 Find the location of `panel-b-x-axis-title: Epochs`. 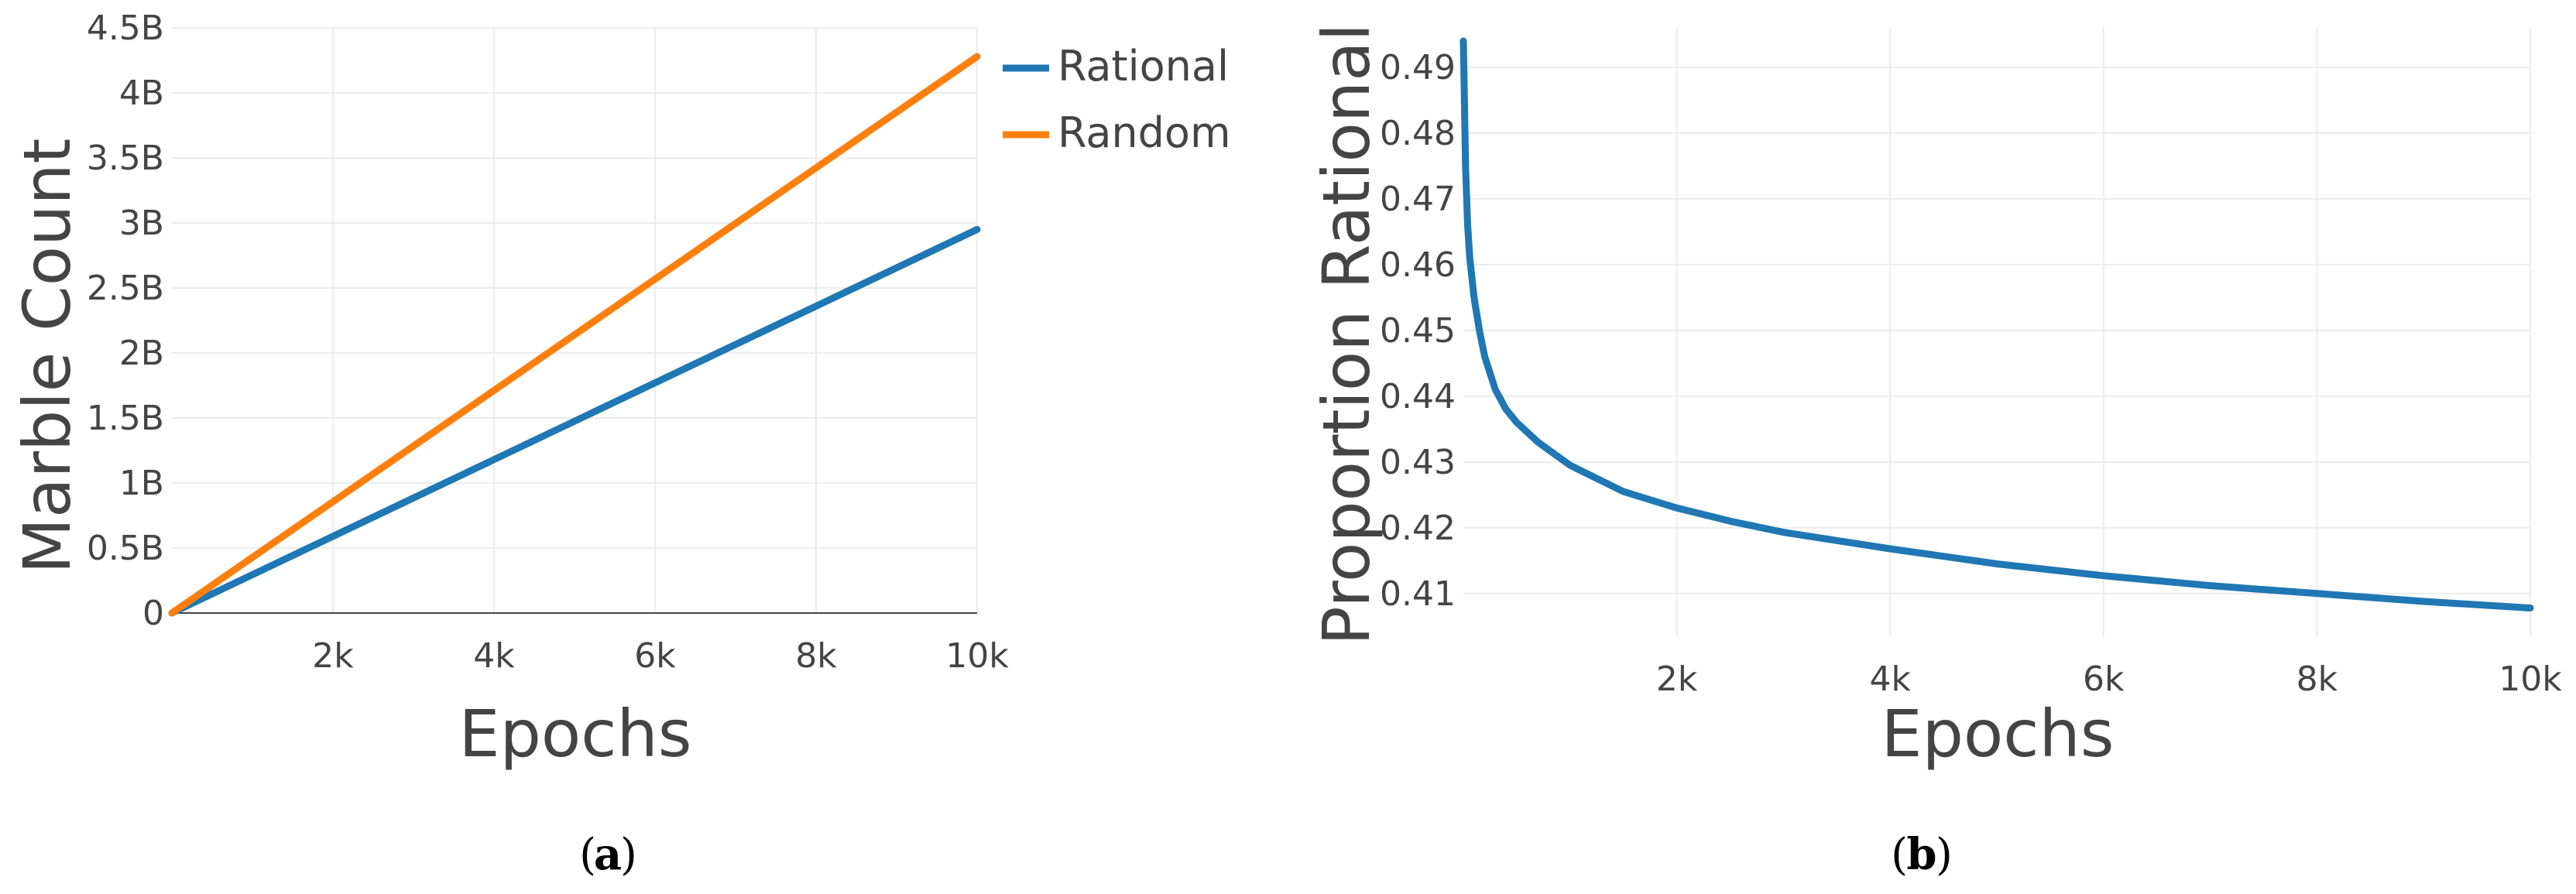

panel-b-x-axis-title: Epochs is located at coordinates (1998, 734).